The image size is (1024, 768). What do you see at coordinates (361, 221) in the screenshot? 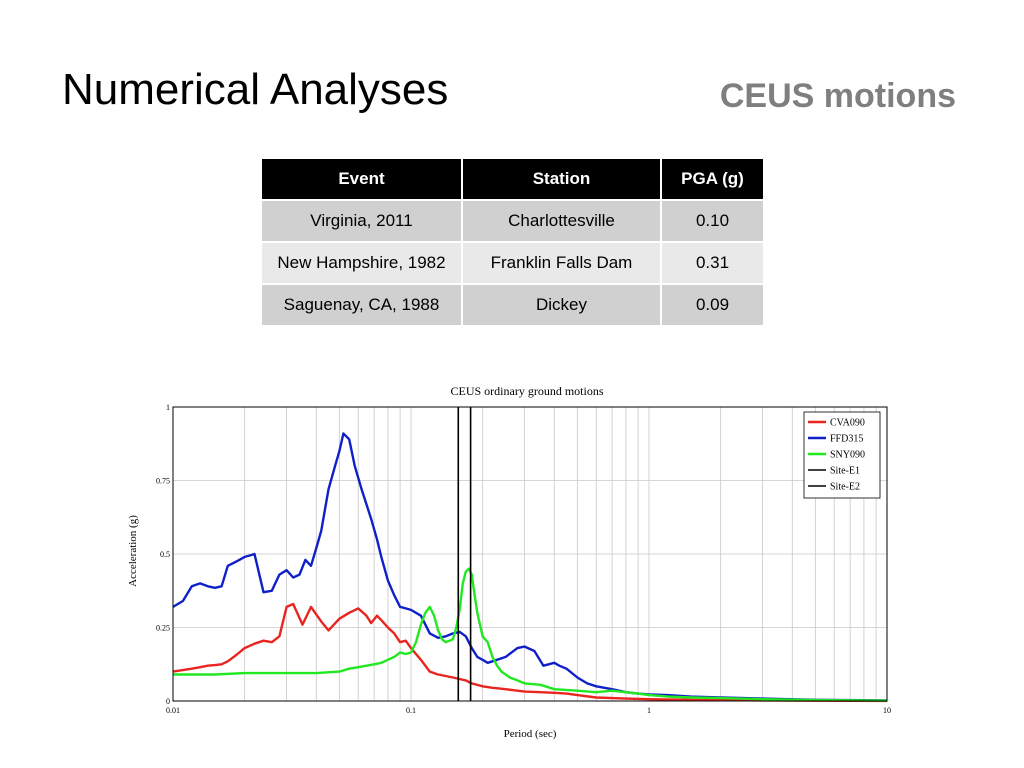
I see `cell-event: Virginia, 2011` at bounding box center [361, 221].